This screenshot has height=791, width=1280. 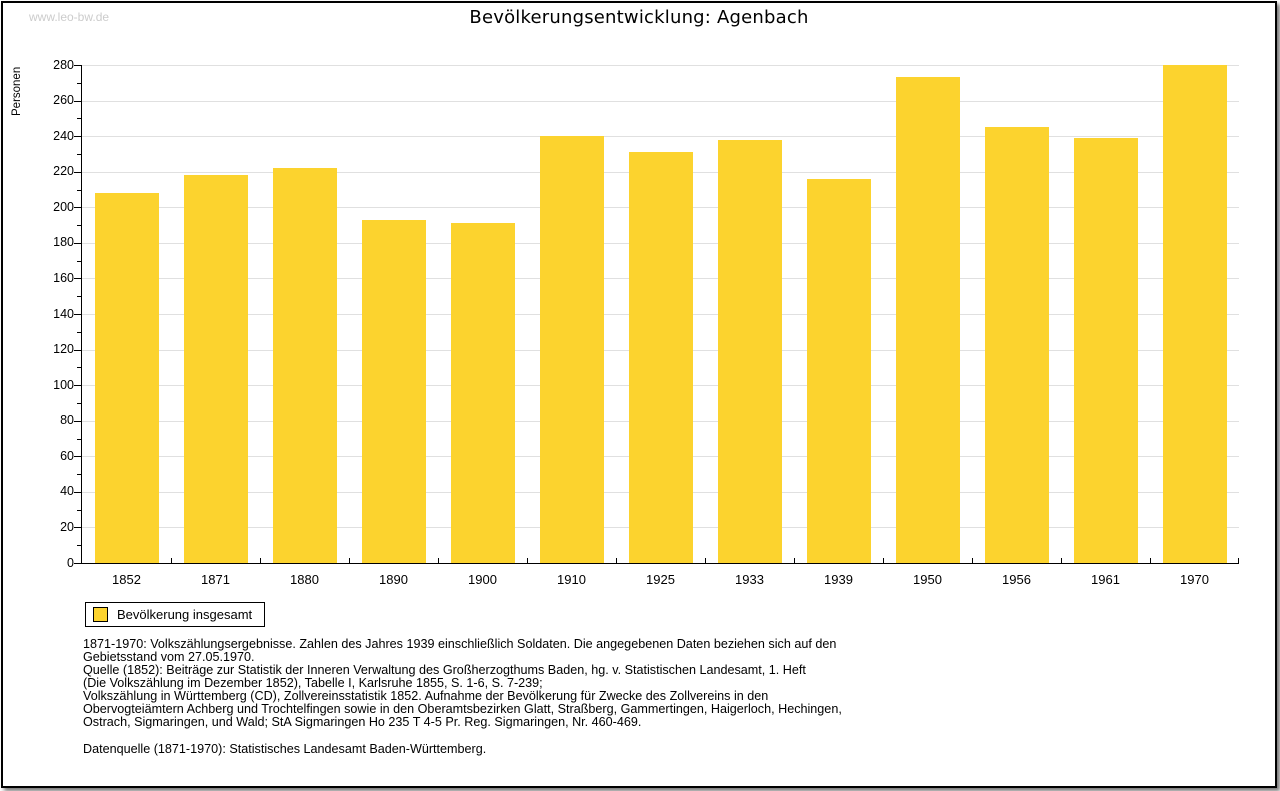 I want to click on legend-label: Bevölkerung insgesamt, so click(x=185, y=614).